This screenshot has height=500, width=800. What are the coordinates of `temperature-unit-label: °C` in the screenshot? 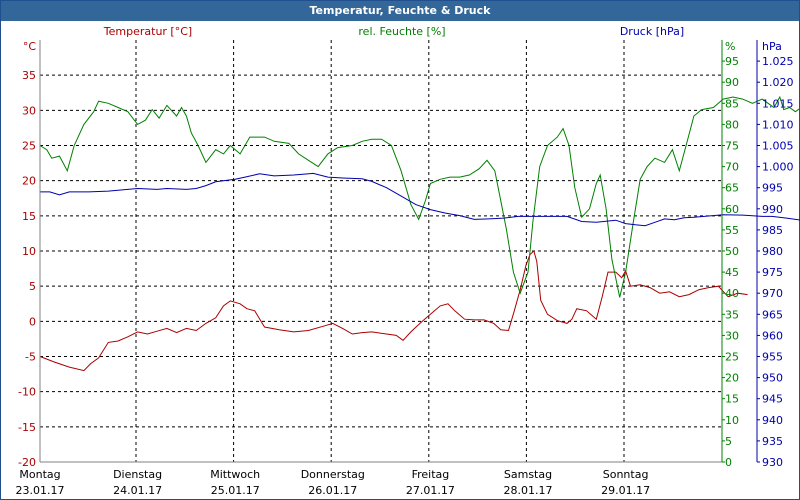 It's located at (30, 46).